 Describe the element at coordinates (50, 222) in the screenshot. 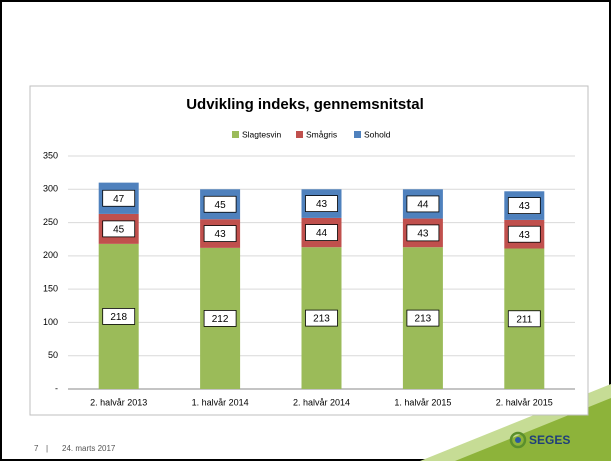

I see `y-tick-label: 250` at that location.